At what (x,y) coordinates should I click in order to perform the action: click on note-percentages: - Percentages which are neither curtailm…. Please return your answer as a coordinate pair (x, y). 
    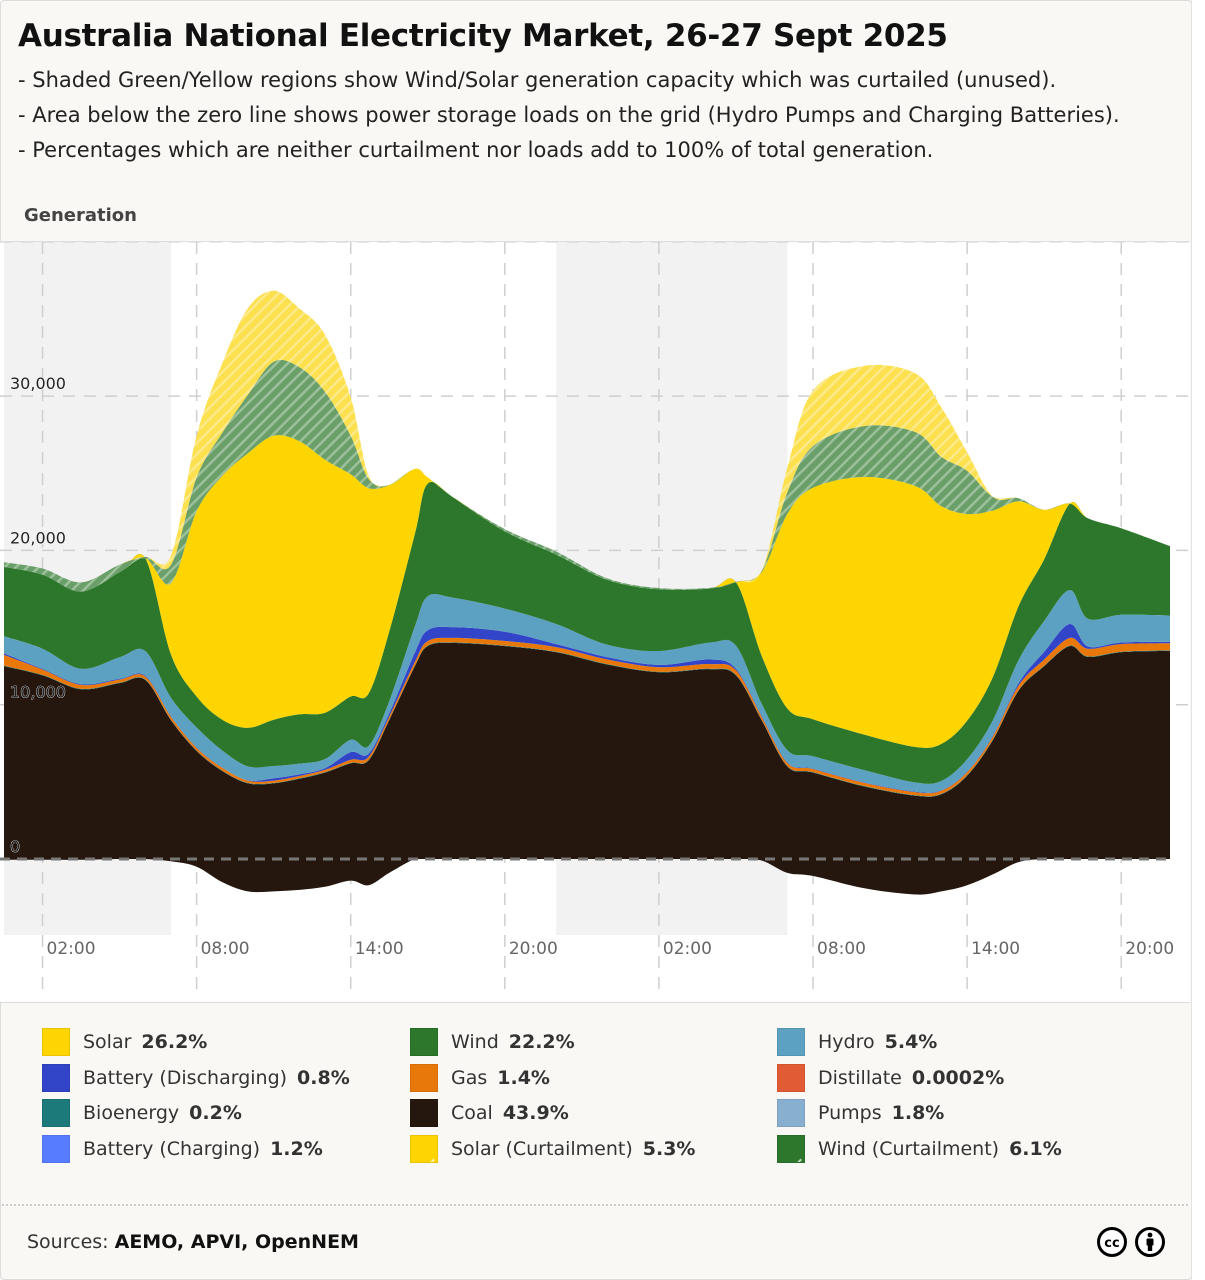
    Looking at the image, I should click on (476, 150).